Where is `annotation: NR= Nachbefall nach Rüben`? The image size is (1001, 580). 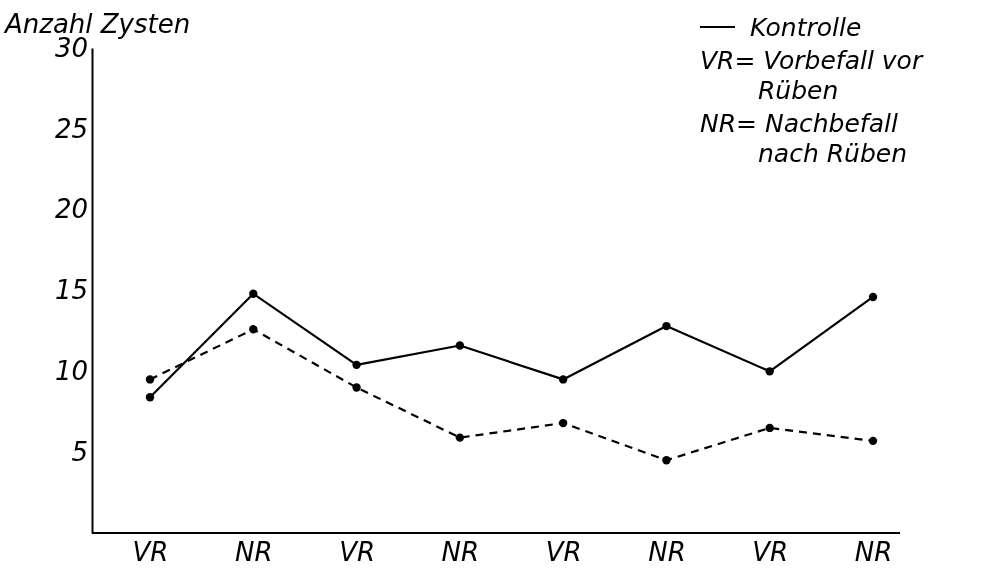
annotation: NR= Nachbefall nach Rüben is located at coordinates (804, 138).